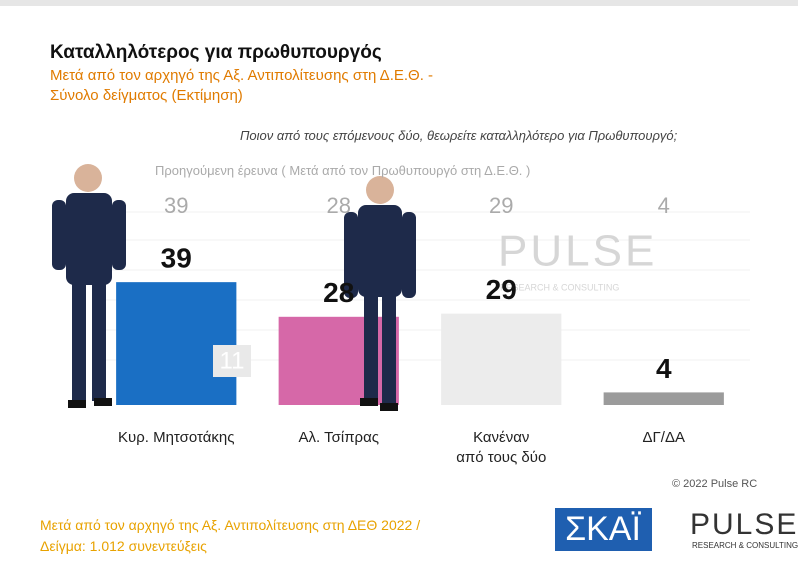 The height and width of the screenshot is (567, 798). Describe the element at coordinates (176, 258) in the screenshot. I see `value-label: 39` at that location.